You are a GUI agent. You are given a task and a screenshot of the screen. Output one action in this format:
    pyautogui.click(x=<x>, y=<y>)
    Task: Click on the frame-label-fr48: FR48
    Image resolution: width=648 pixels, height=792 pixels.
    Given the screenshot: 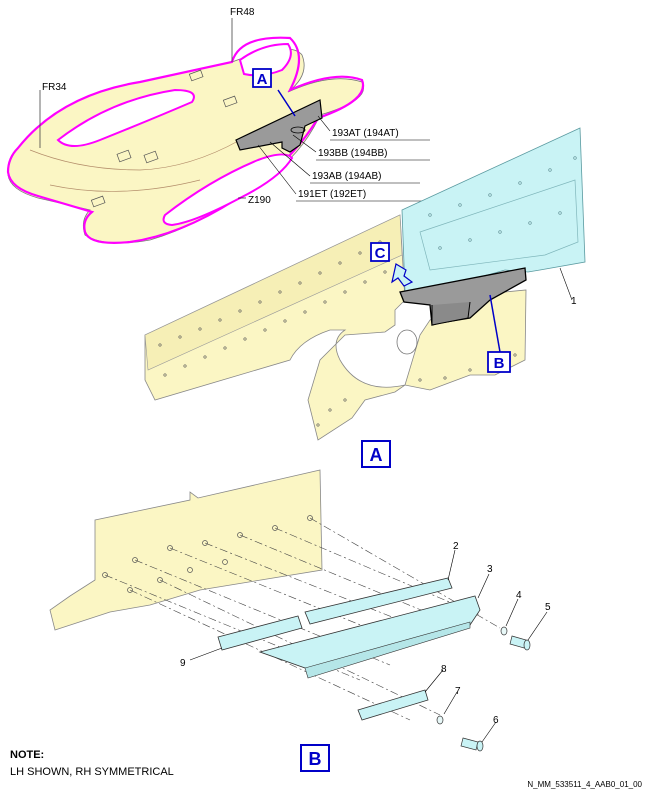 What is the action you would take?
    pyautogui.click(x=242, y=12)
    